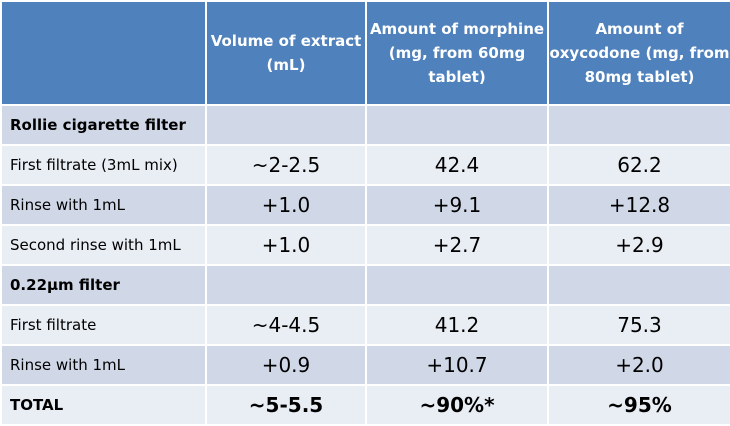 This screenshot has height=426, width=730. I want to click on cell-oxycodone: 75.3, so click(638, 325).